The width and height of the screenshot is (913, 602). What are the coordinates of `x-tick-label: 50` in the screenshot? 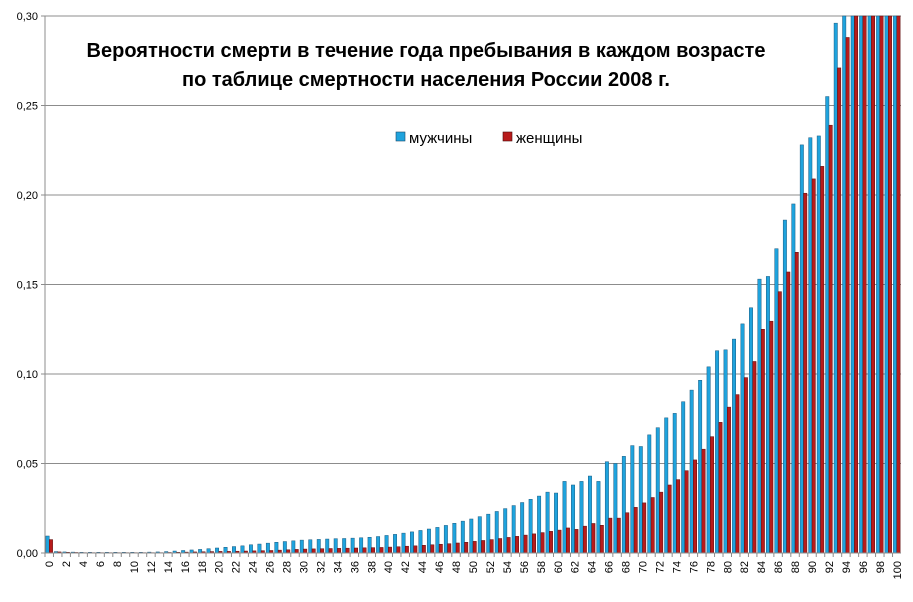 It's located at (474, 567).